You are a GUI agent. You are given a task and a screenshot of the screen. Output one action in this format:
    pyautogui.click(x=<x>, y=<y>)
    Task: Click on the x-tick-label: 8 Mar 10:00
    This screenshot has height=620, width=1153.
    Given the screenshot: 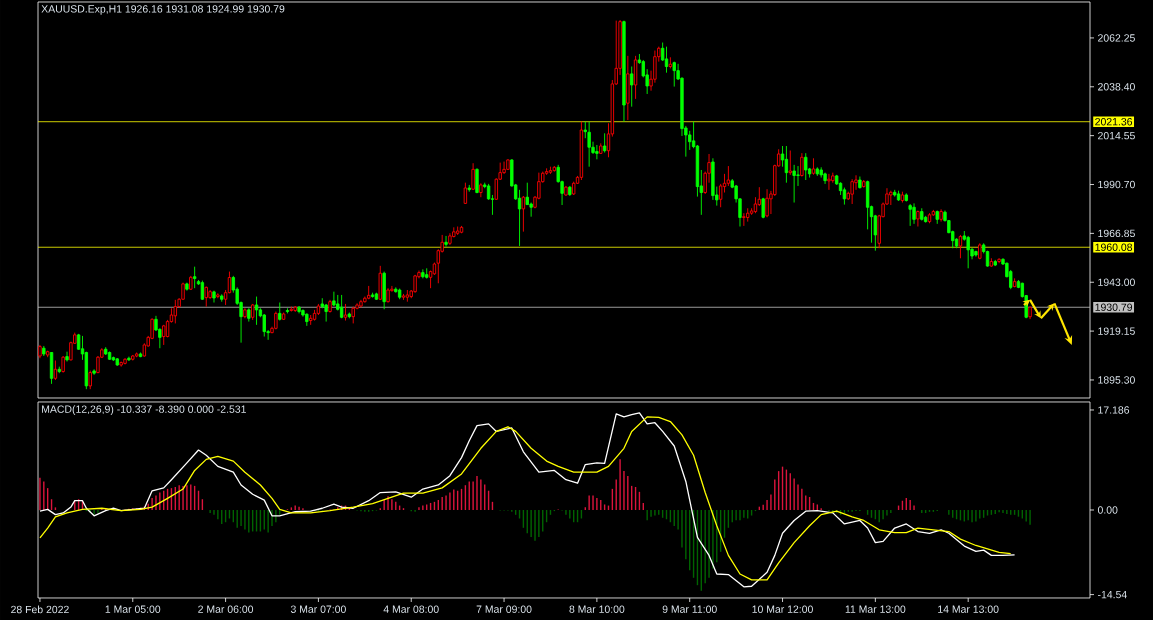 What is the action you would take?
    pyautogui.click(x=597, y=609)
    